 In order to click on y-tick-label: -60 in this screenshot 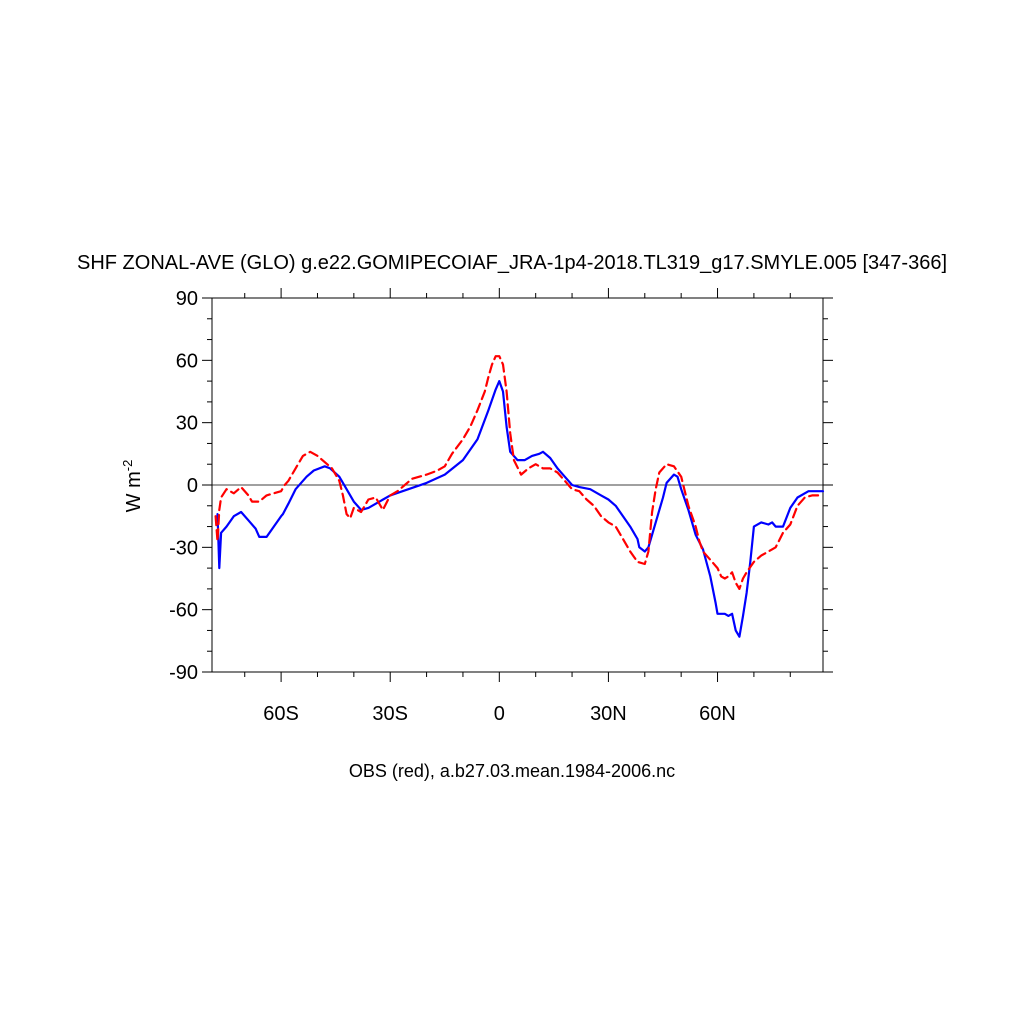, I will do `click(183, 611)`.